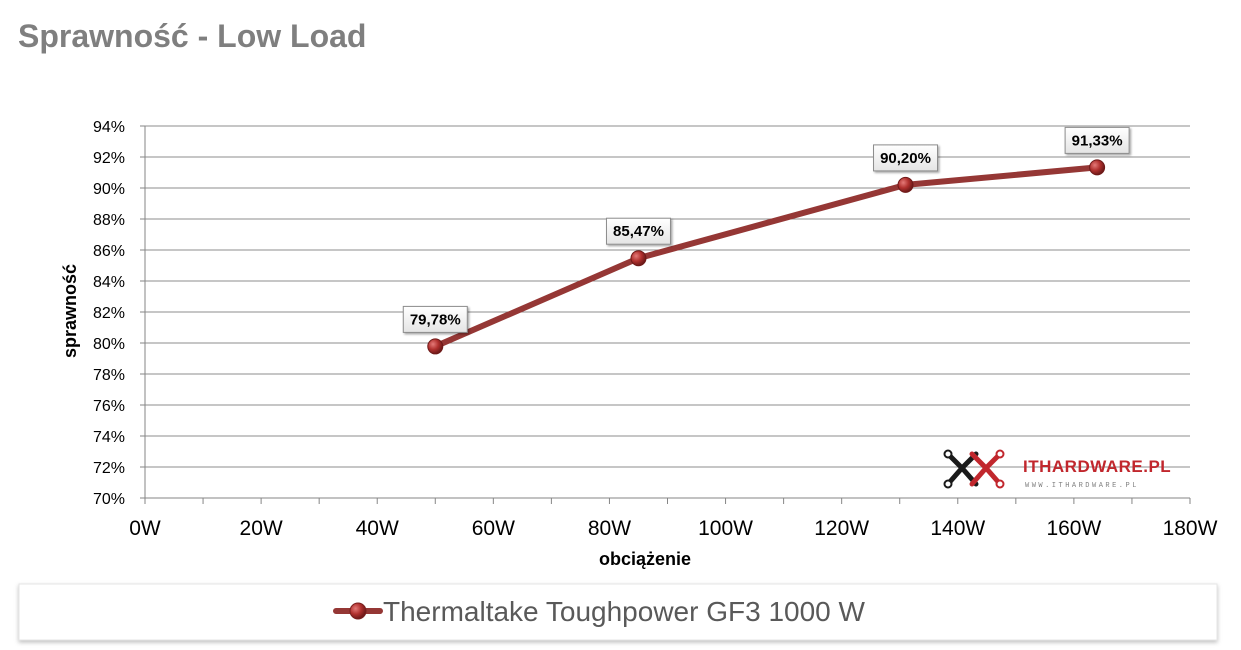 The height and width of the screenshot is (650, 1241). I want to click on data-label-text: 85,47%, so click(638, 231).